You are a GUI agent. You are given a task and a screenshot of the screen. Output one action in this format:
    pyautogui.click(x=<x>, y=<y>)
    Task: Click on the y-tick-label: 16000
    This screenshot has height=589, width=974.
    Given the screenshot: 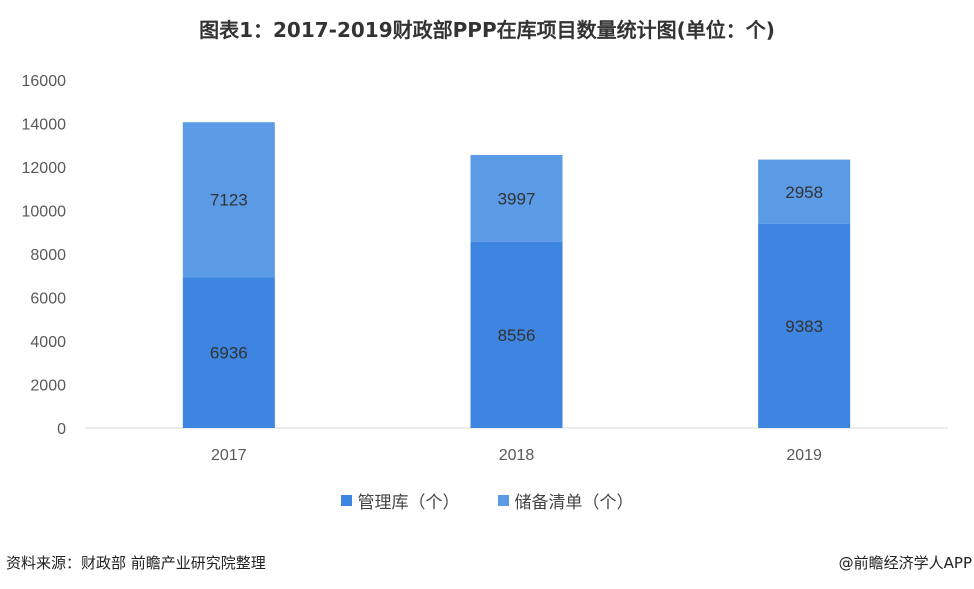 What is the action you would take?
    pyautogui.click(x=44, y=81)
    